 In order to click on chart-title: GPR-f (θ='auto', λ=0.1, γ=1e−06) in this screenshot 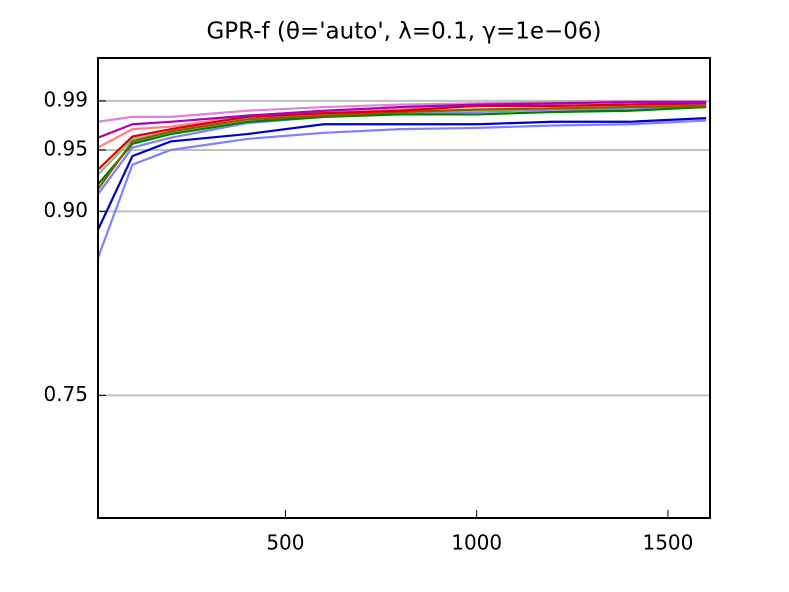, I will do `click(403, 32)`.